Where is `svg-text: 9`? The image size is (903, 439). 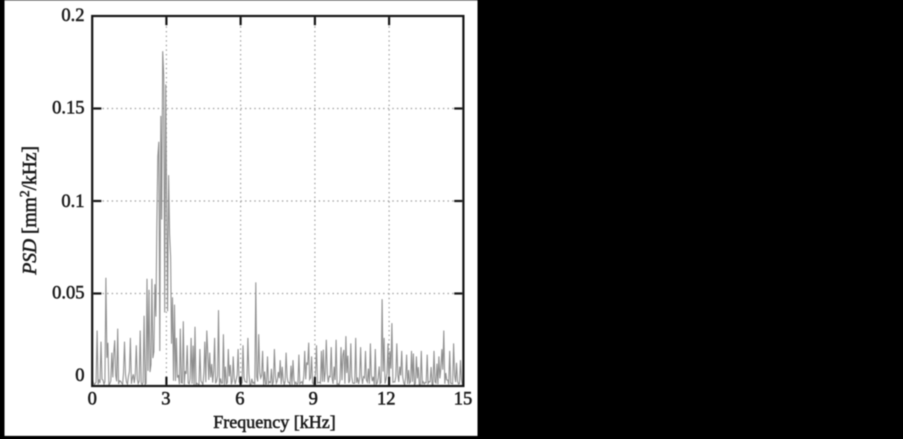
svg-text: 9 is located at coordinates (313, 400).